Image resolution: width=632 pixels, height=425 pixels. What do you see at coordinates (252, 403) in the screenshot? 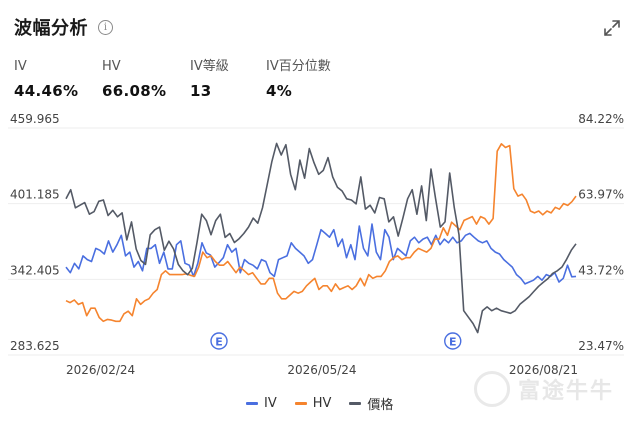
I see `legend-swatch-iv` at bounding box center [252, 403].